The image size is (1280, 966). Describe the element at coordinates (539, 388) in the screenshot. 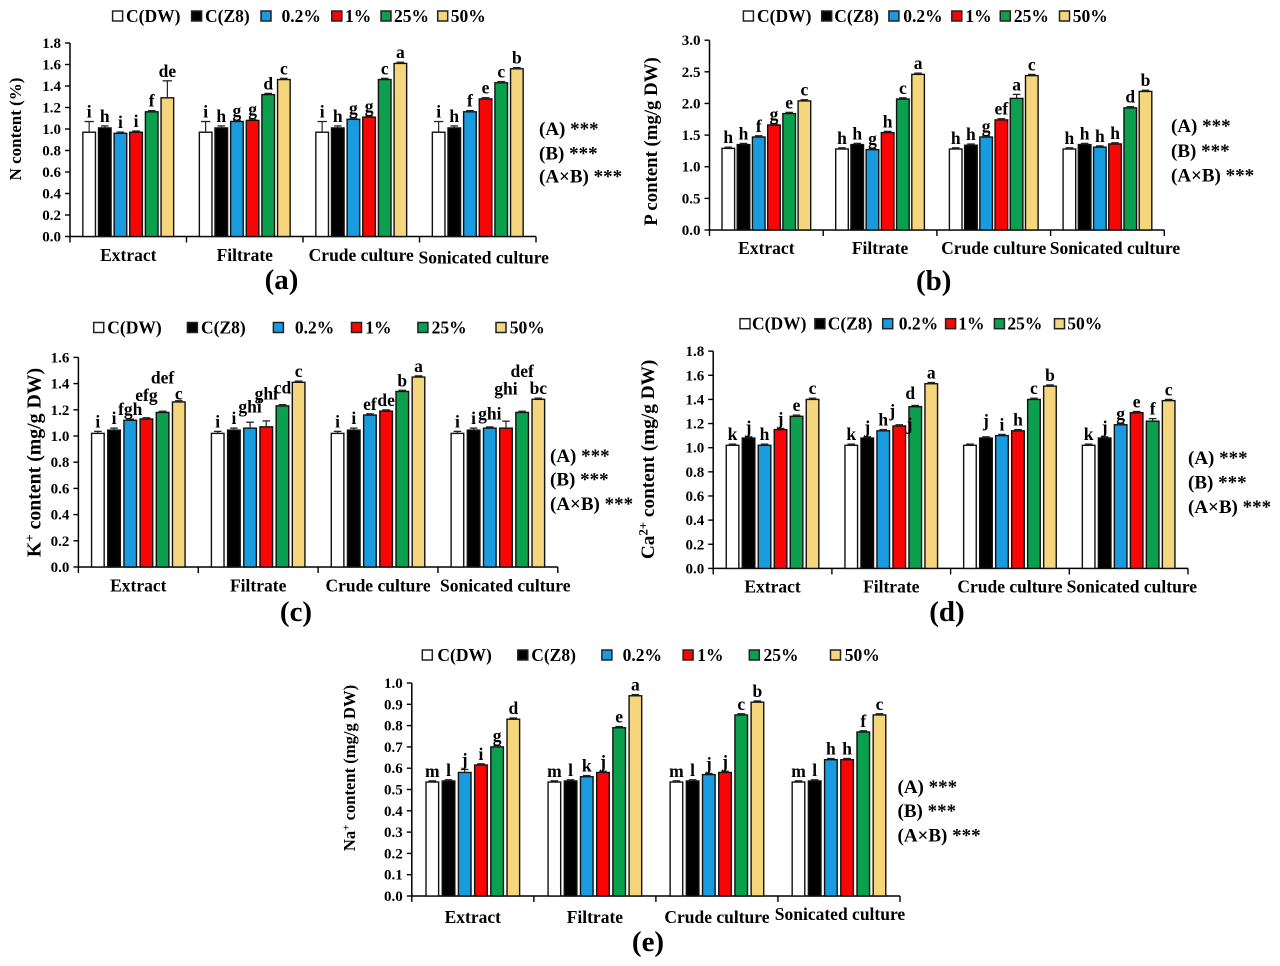

I see `svg-text: bc` at that location.